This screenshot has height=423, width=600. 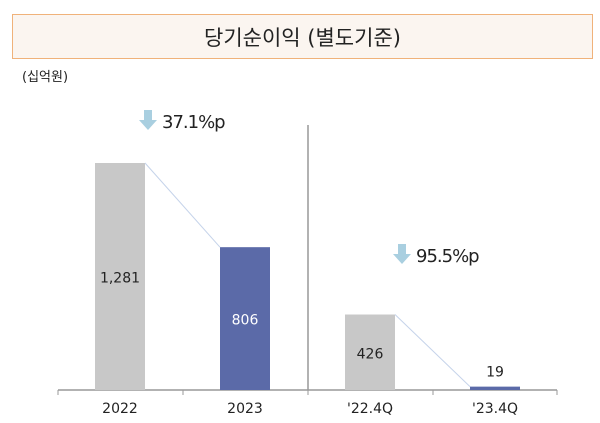 I want to click on x-tick-label: '22.4Q, so click(x=370, y=409).